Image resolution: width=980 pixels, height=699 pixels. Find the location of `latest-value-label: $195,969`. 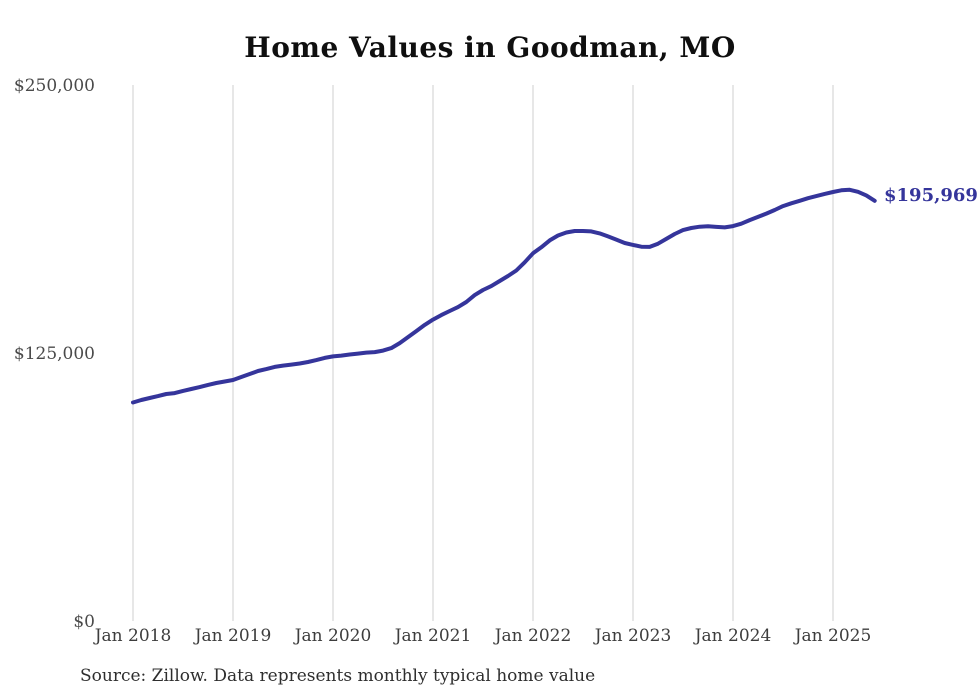

latest-value-label: $195,969 is located at coordinates (931, 195).